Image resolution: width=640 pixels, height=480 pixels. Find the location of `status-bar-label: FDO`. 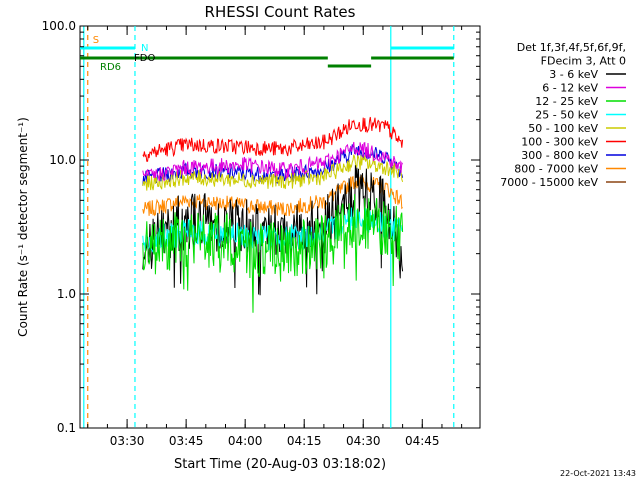

status-bar-label: FDO is located at coordinates (144, 58).